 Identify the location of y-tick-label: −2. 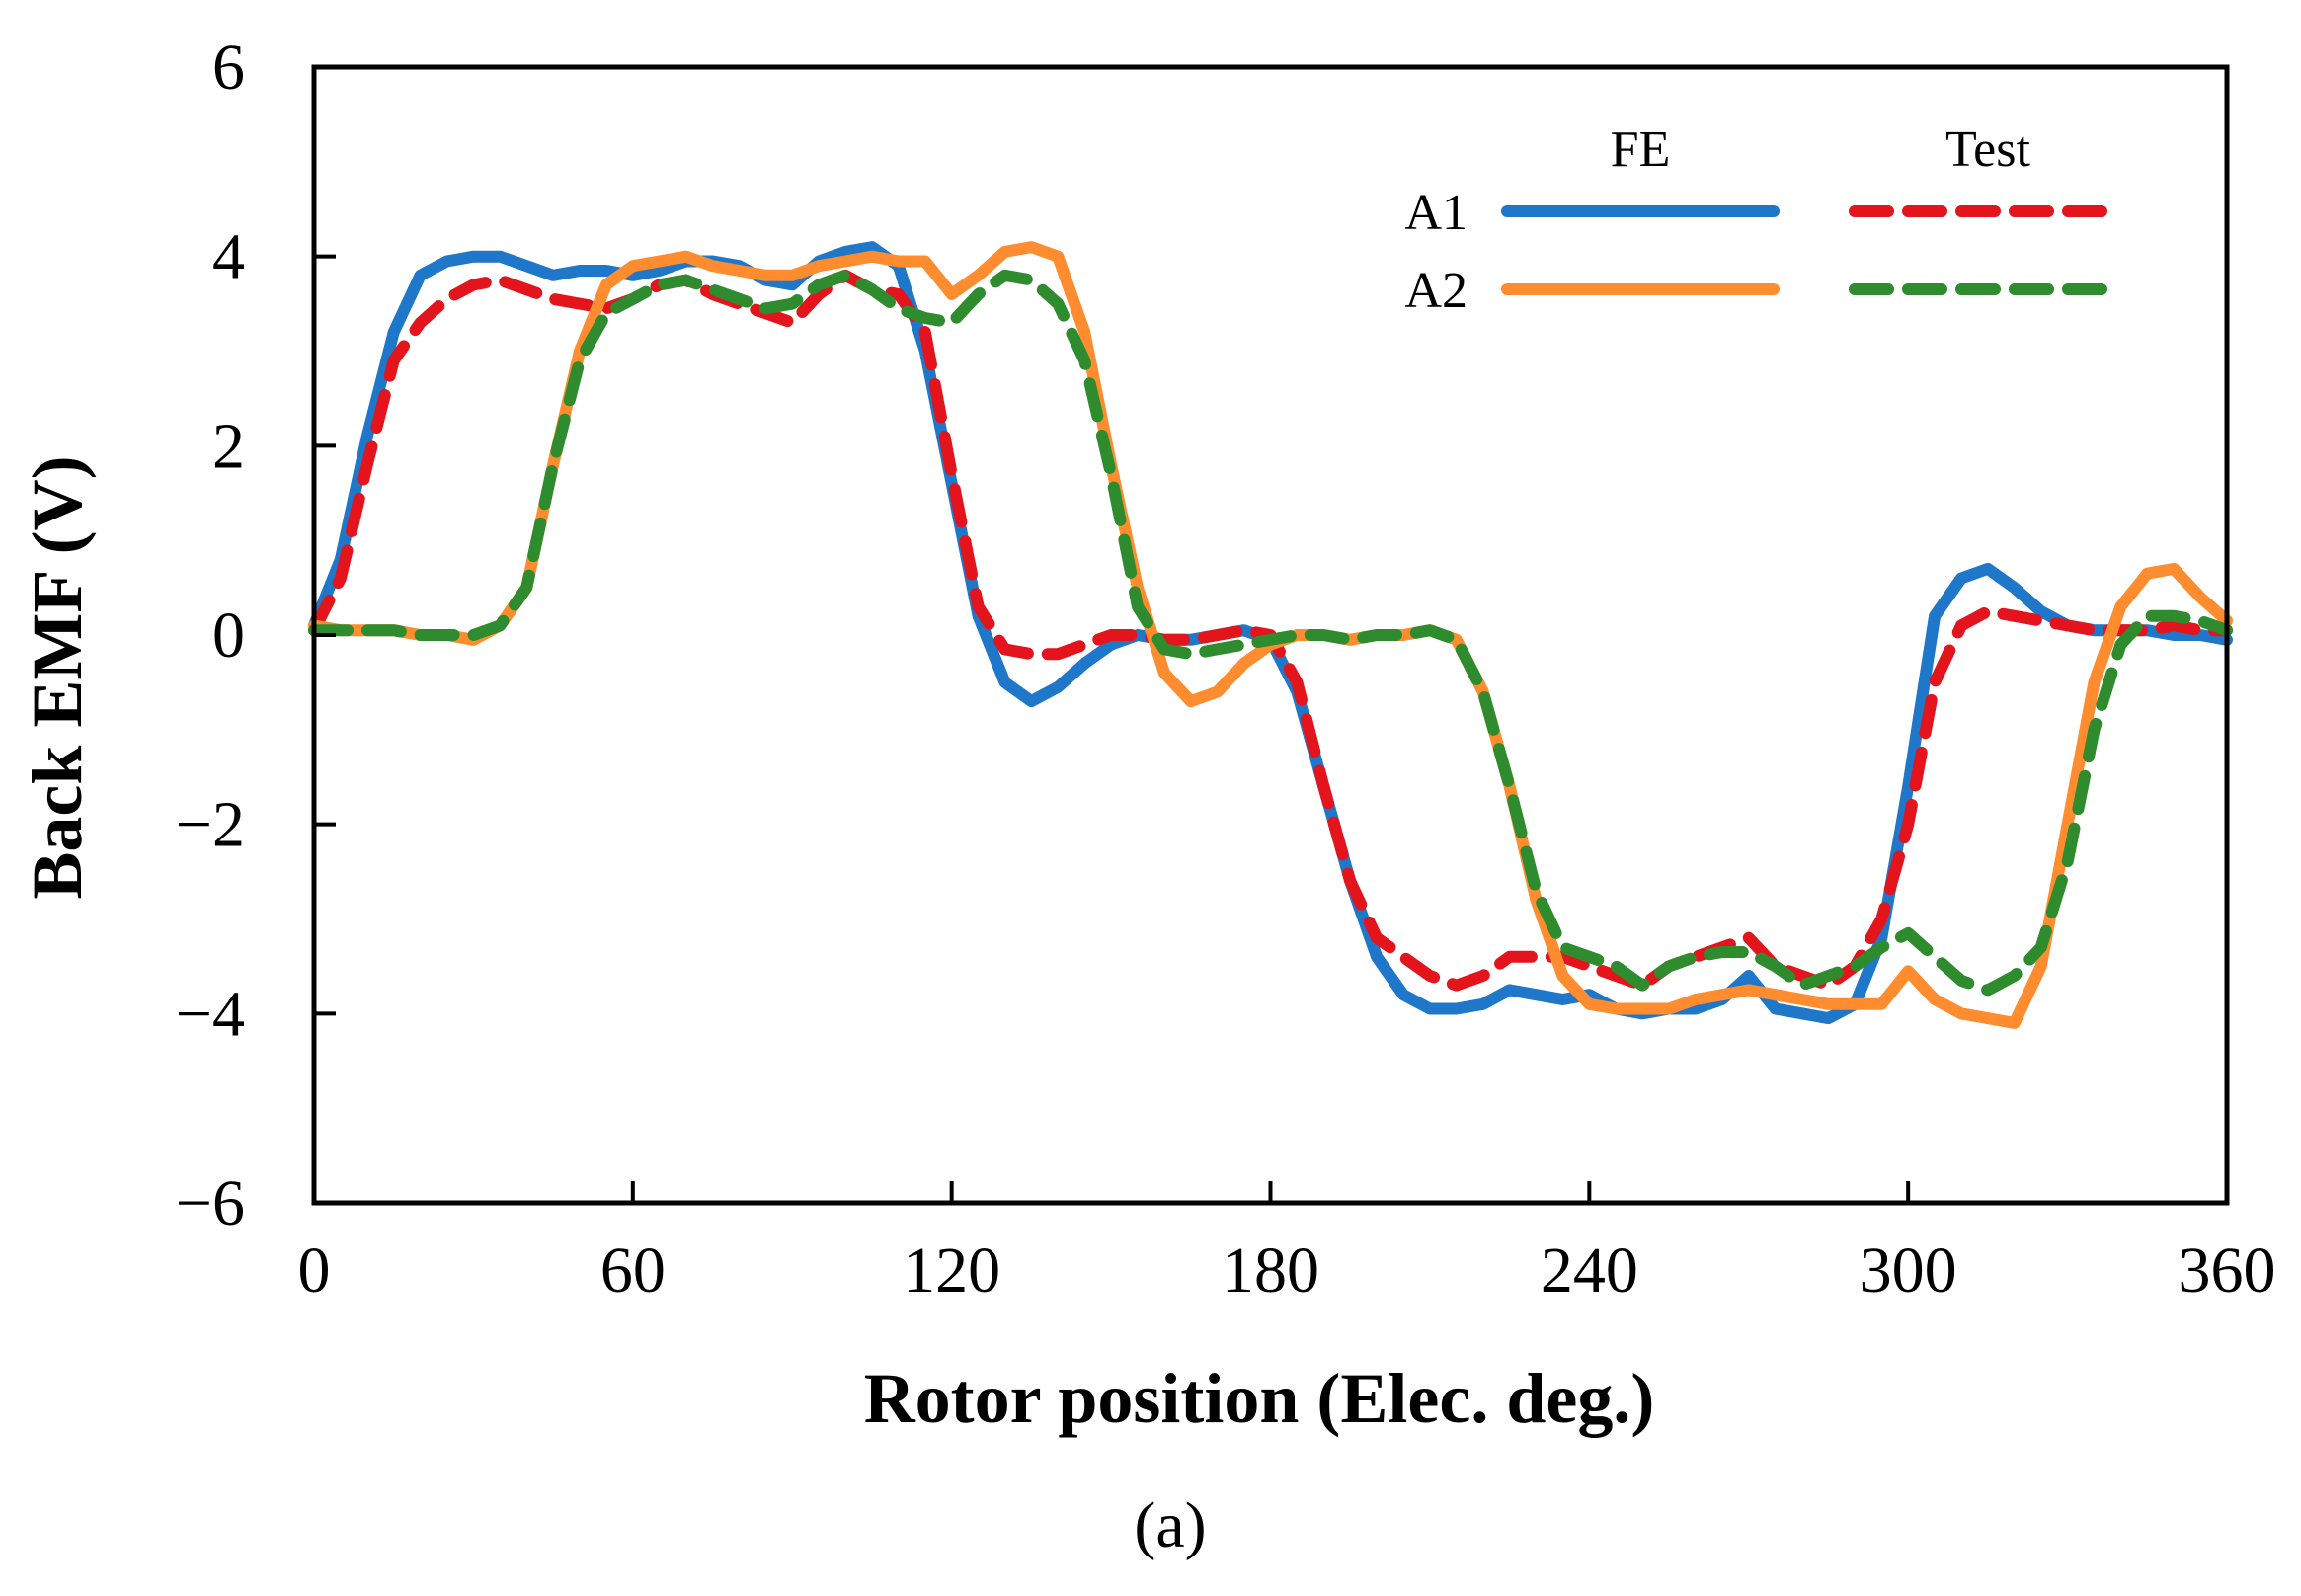
(210, 825).